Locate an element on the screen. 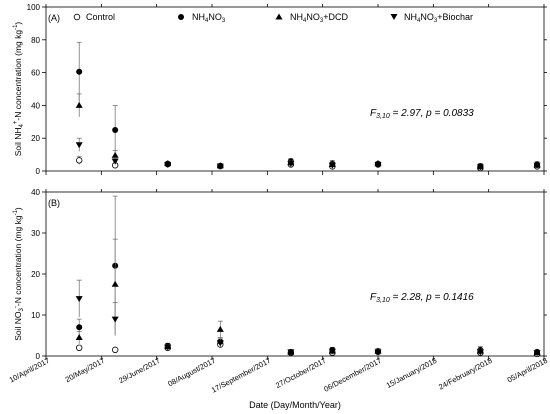  x-tick-label: 06/December/2017 is located at coordinates (352, 375).